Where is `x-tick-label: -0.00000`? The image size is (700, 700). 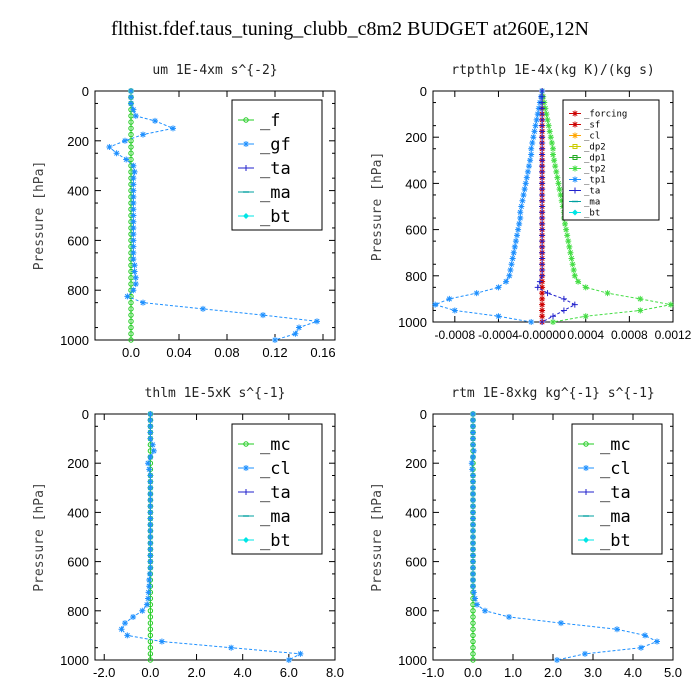 x-tick-label: -0.00000 is located at coordinates (542, 335).